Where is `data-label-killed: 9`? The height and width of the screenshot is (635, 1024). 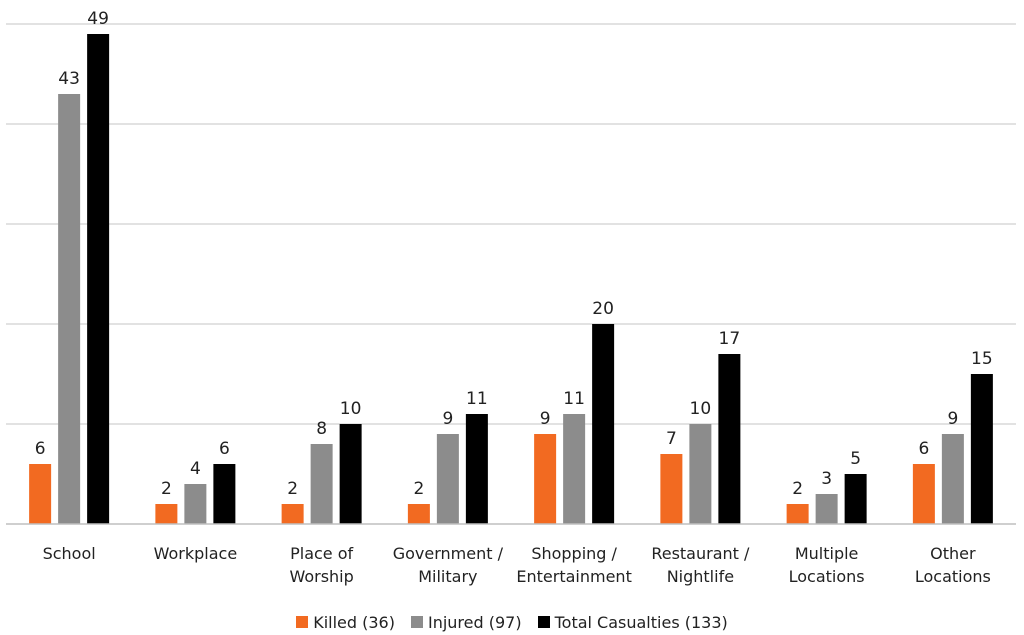
data-label-killed: 9 is located at coordinates (545, 419).